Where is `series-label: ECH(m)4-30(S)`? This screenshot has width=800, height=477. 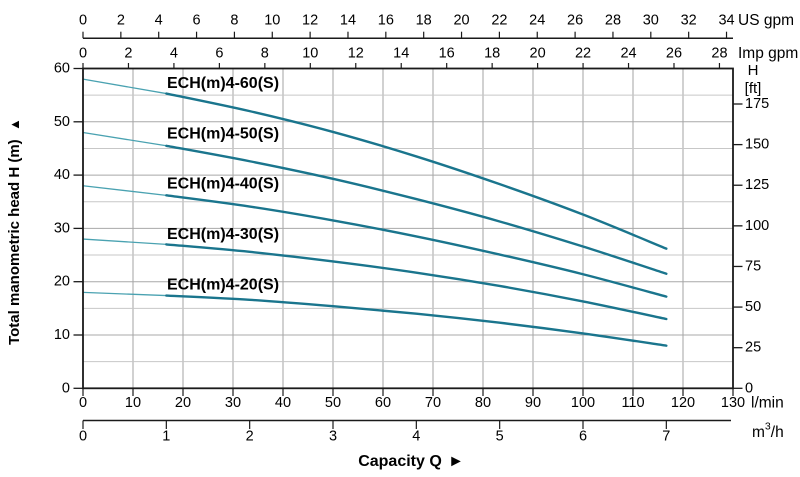 series-label: ECH(m)4-30(S) is located at coordinates (223, 234).